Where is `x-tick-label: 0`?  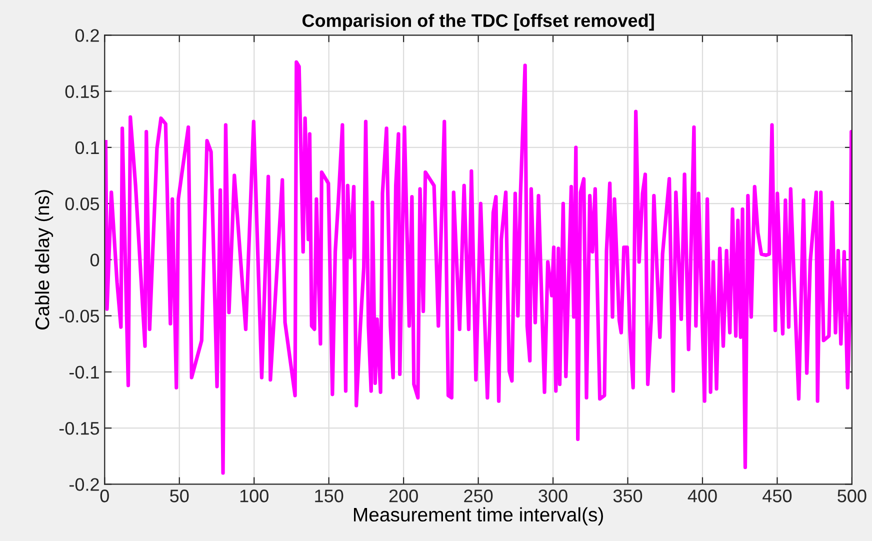 x-tick-label: 0 is located at coordinates (104, 496).